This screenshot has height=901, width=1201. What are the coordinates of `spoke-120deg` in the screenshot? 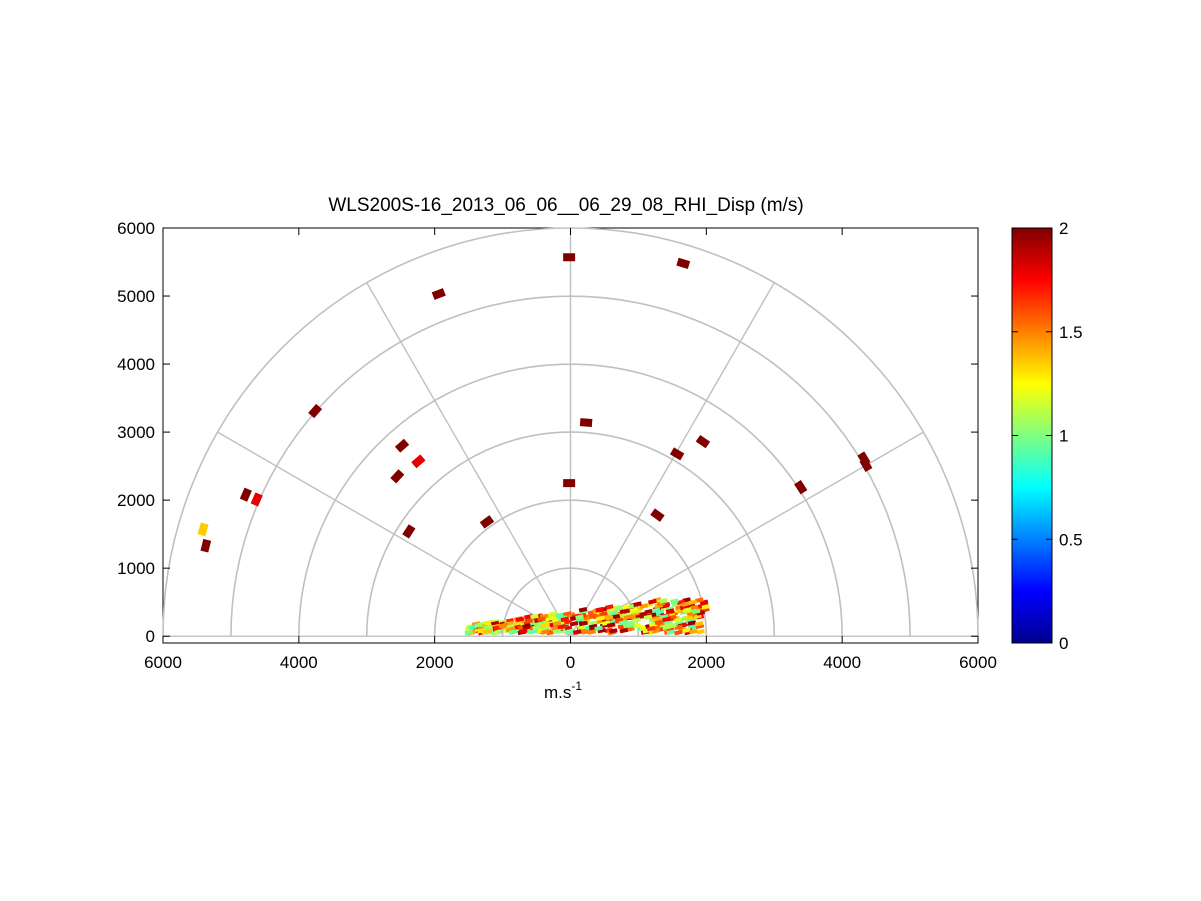 It's located at (469, 459).